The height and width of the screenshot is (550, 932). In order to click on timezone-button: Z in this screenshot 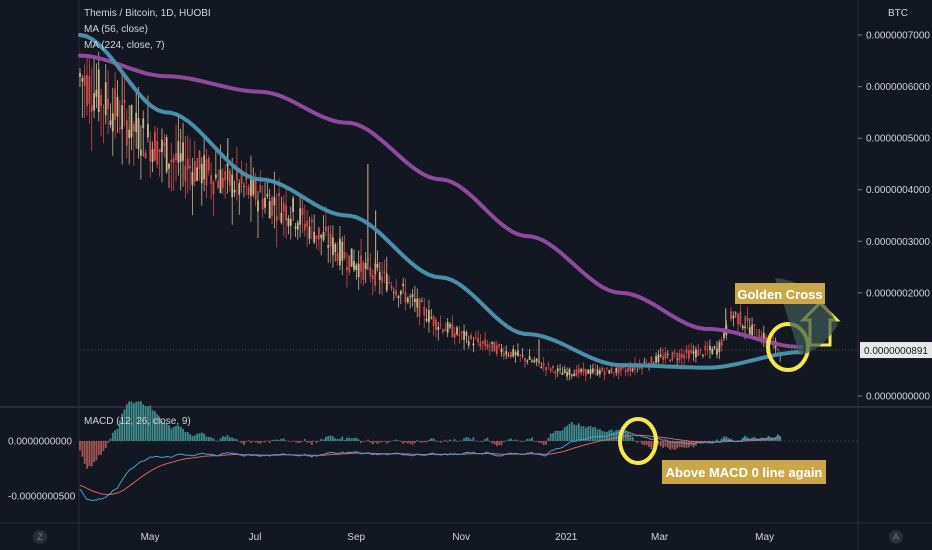, I will do `click(40, 537)`.